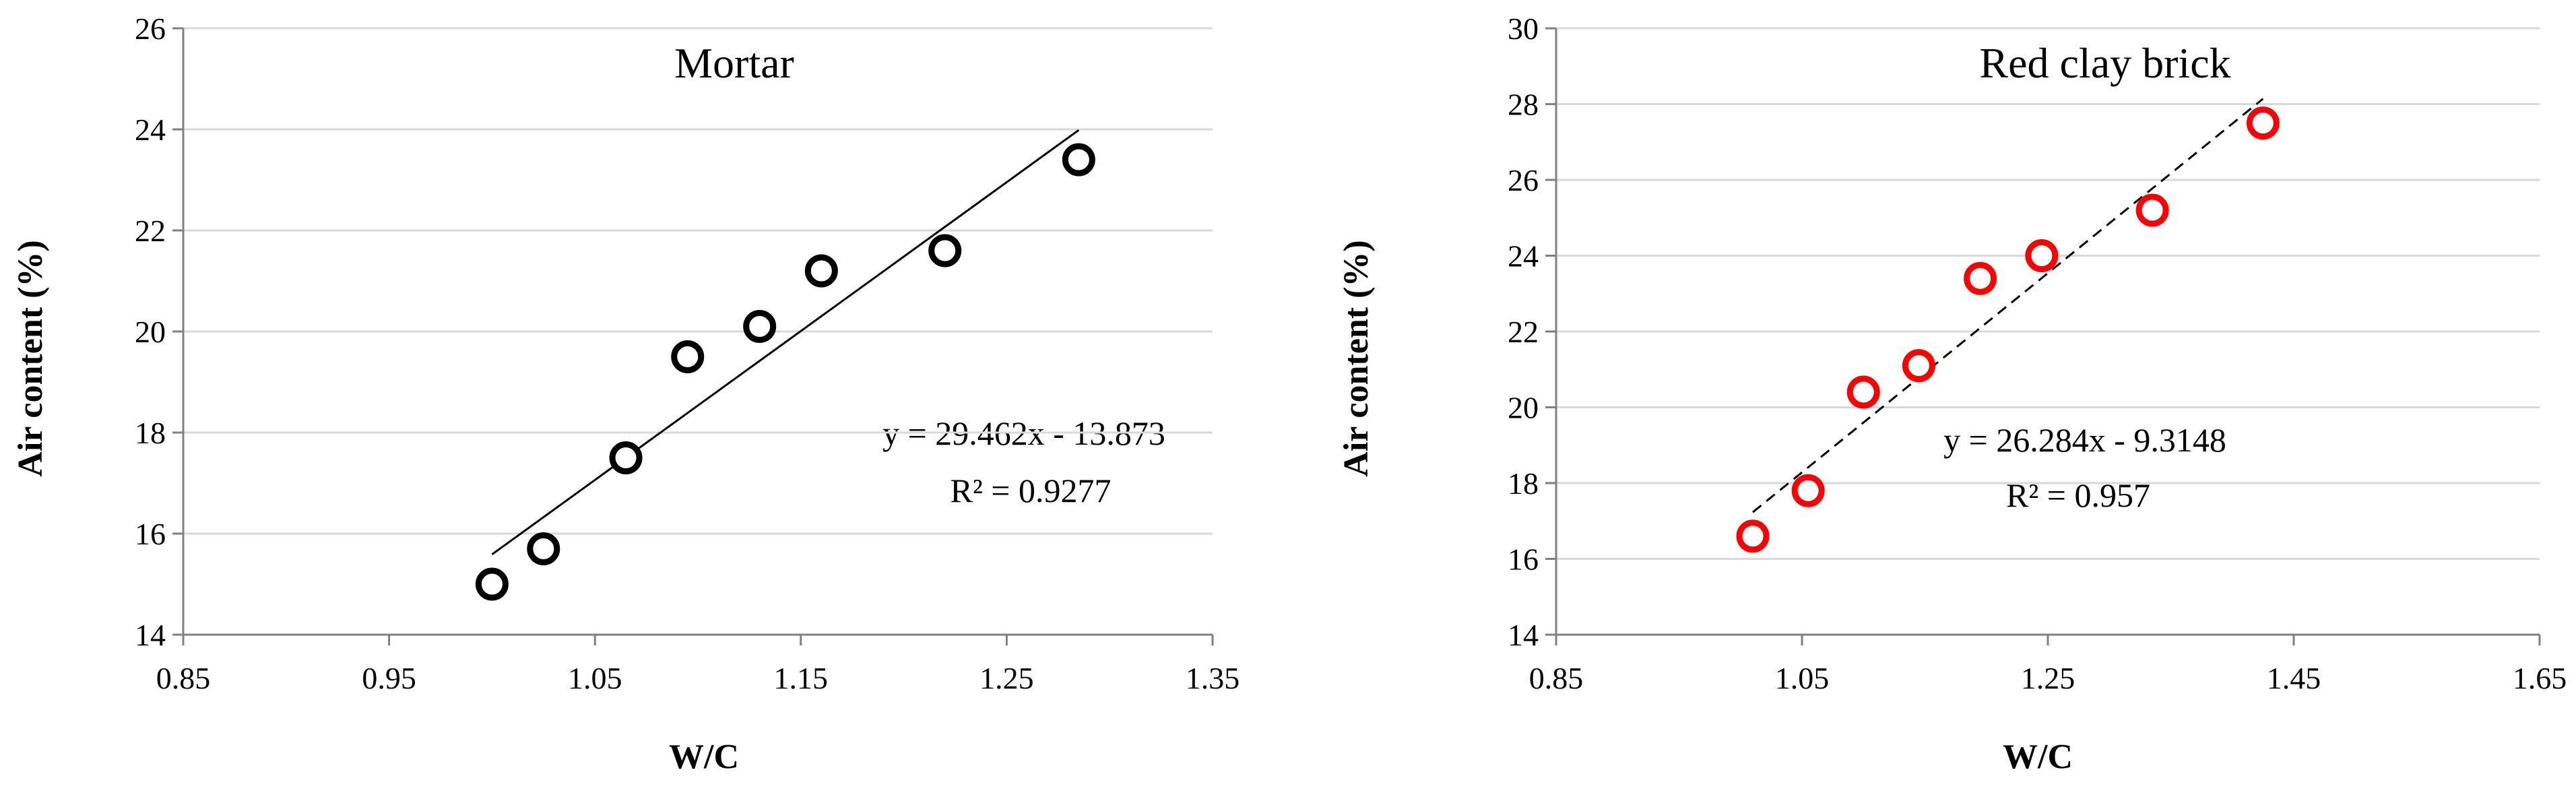  I want to click on x-tick-label: 1.65, so click(2540, 678).